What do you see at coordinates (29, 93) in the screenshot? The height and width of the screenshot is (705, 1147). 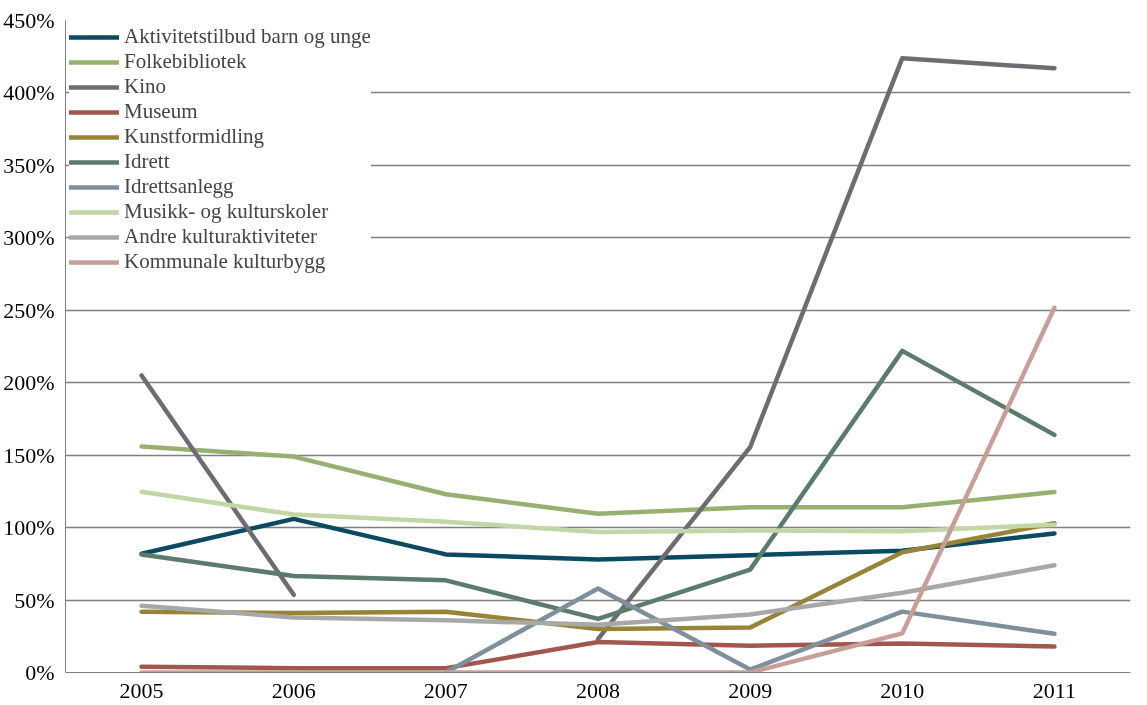 I see `y-tick-label: 400%` at bounding box center [29, 93].